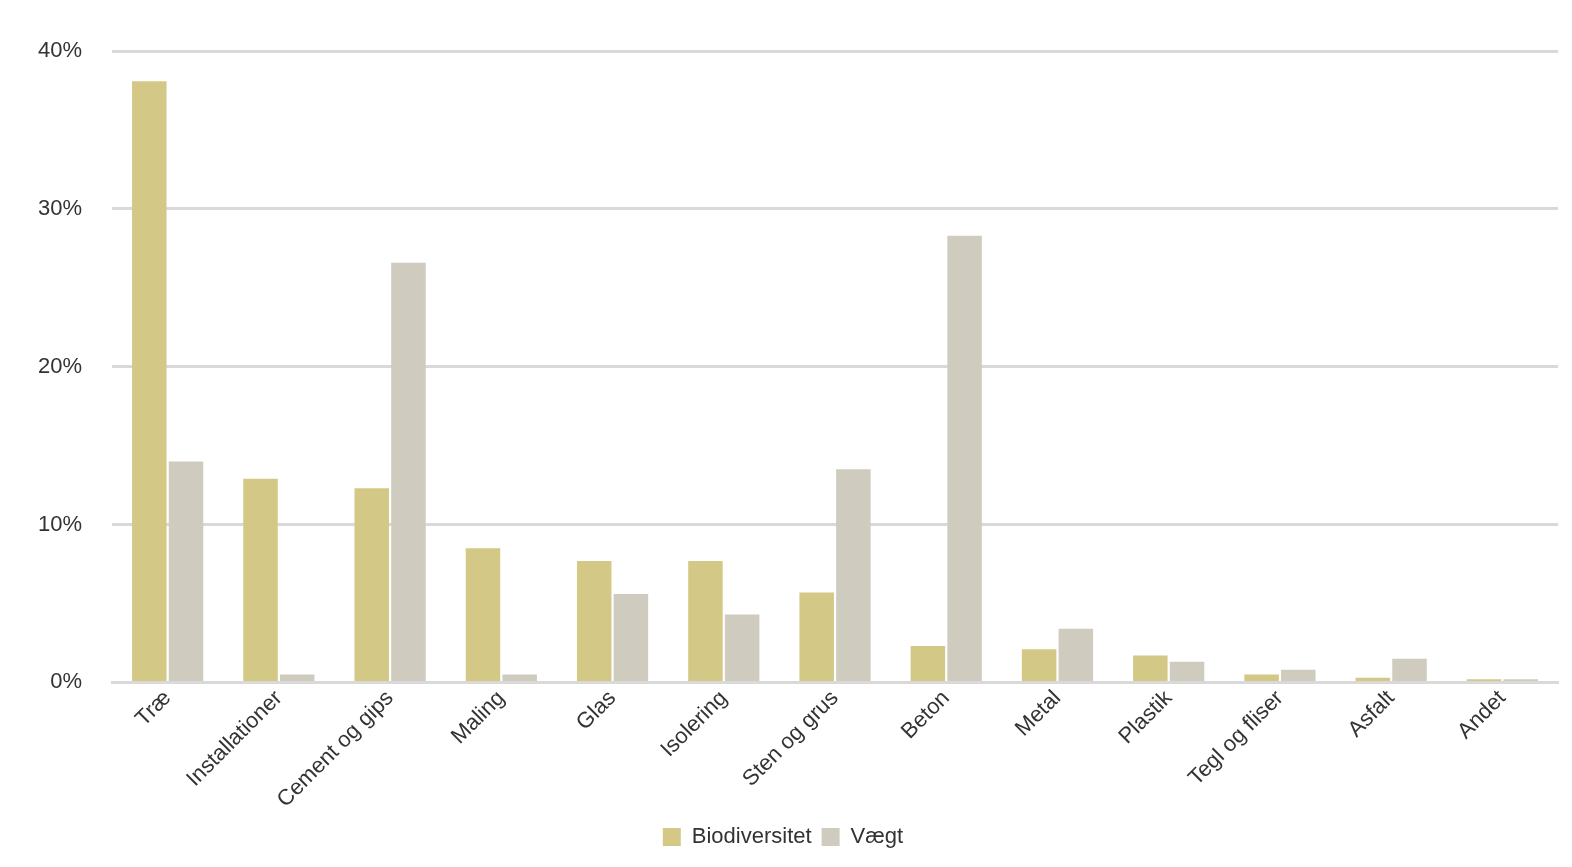 Image resolution: width=1572 pixels, height=867 pixels. I want to click on x-tick-label: Træ, so click(152, 707).